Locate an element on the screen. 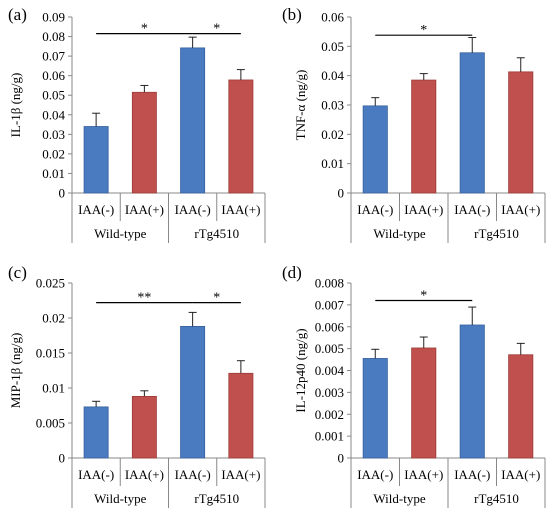 The width and height of the screenshot is (550, 510). y-axis-title: TNF-α (ng/g) is located at coordinates (300, 105).